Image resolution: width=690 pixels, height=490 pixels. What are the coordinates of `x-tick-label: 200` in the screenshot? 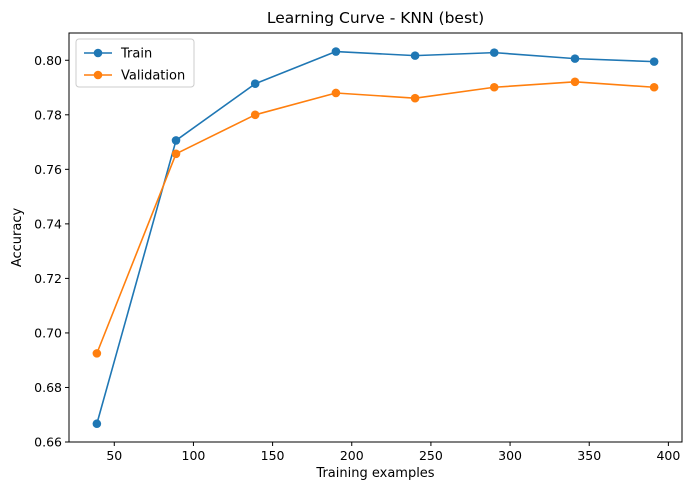 It's located at (352, 455).